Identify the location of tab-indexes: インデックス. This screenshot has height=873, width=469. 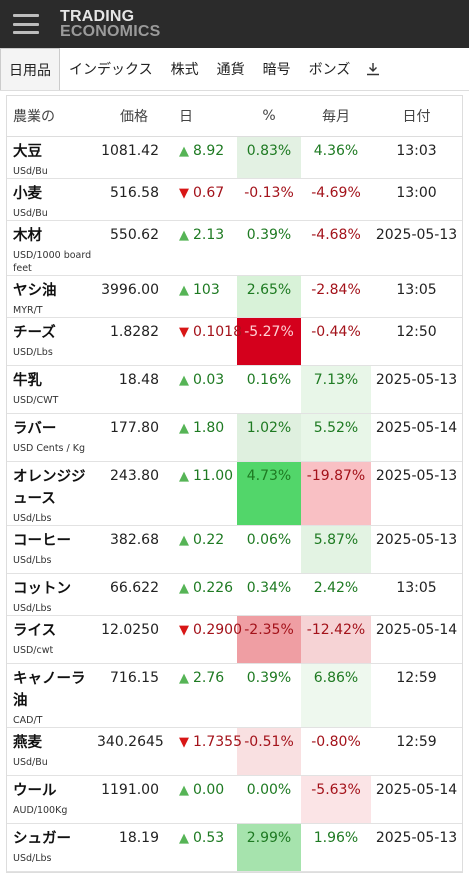
(111, 70).